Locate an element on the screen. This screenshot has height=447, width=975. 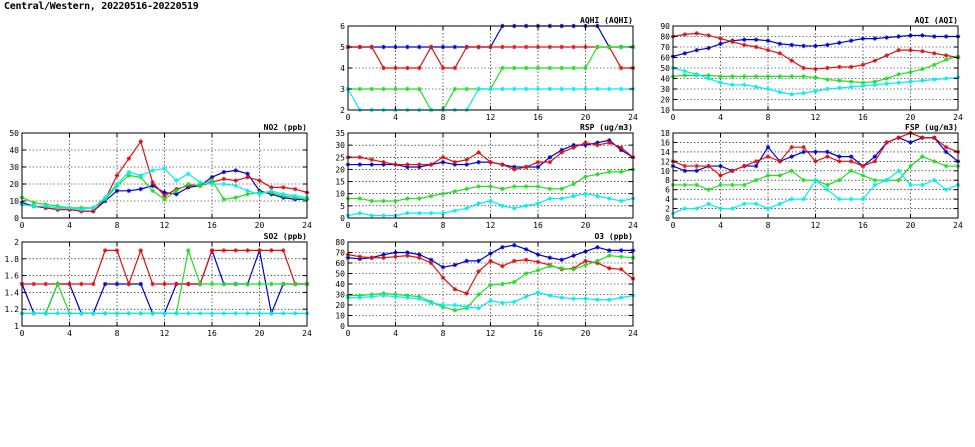
y-tick-label: 12 is located at coordinates (665, 161).